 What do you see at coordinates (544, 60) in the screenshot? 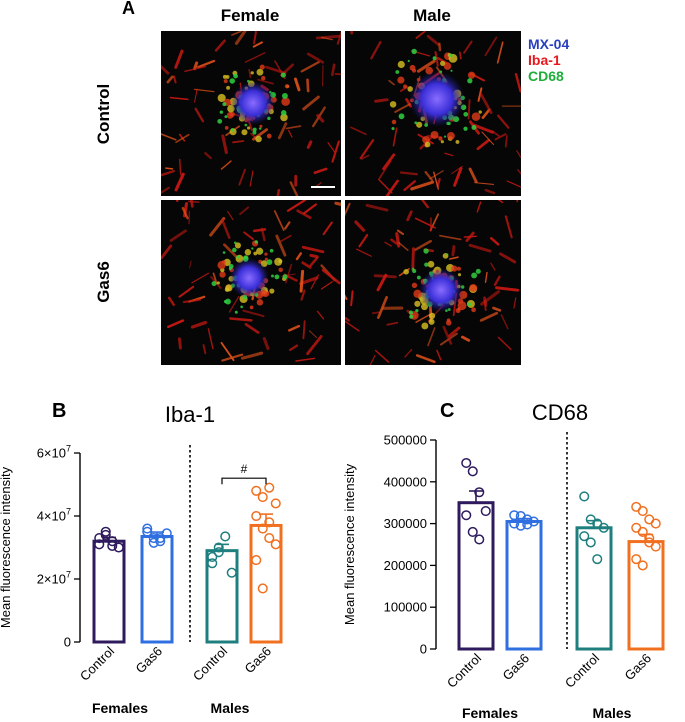
I see `legend-iba1: Iba-1` at bounding box center [544, 60].